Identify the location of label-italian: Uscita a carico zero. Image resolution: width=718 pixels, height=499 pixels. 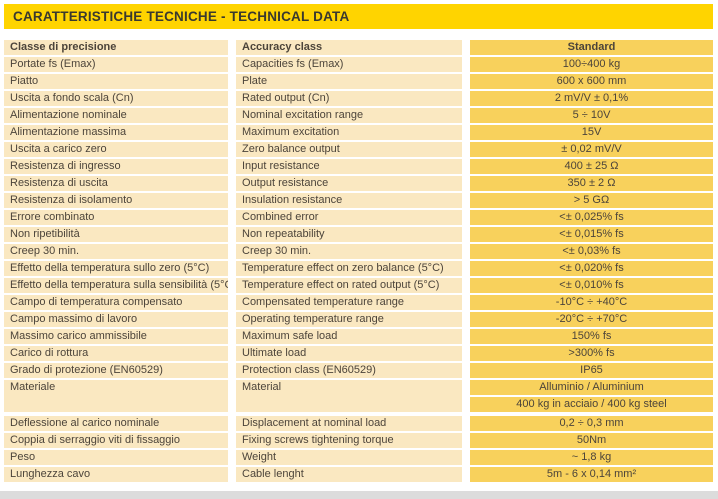
(116, 149).